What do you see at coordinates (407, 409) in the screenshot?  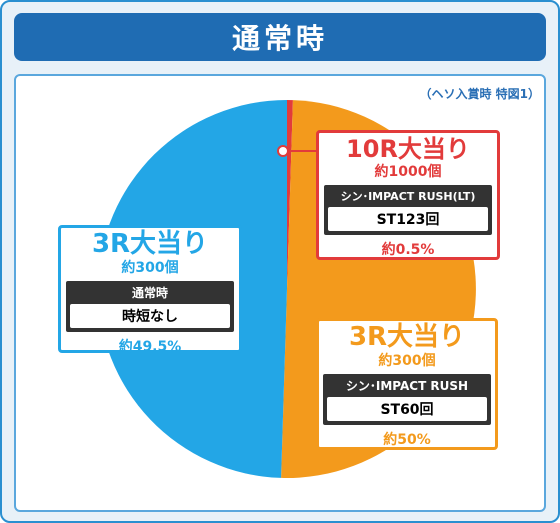 I see `callout-3r-rush-result: ST60回` at bounding box center [407, 409].